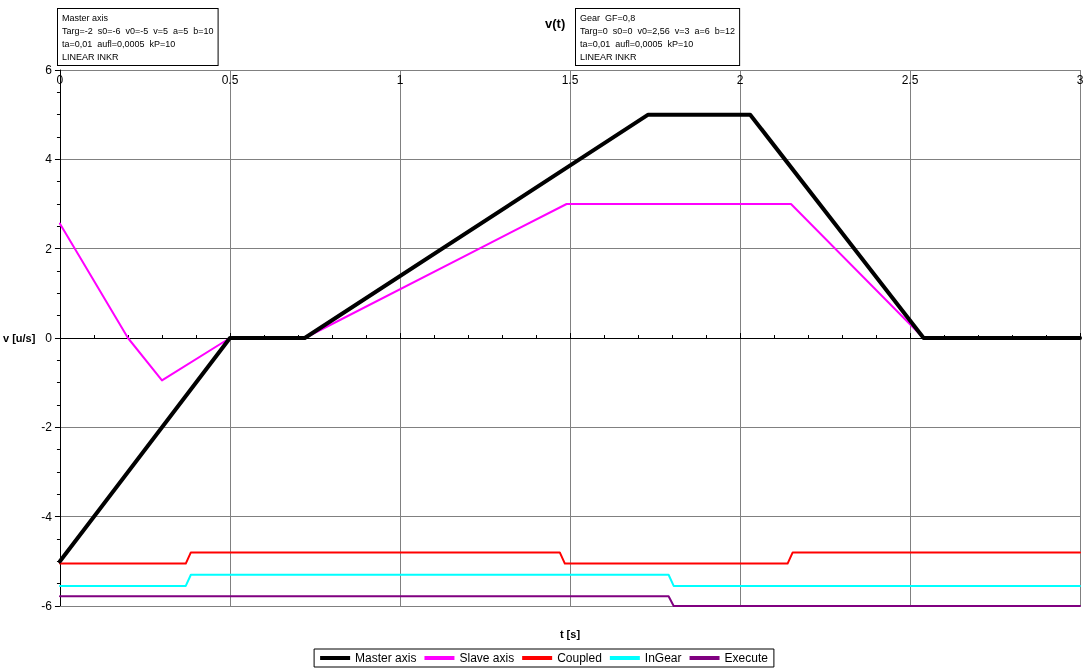 Image resolution: width=1088 pixels, height=669 pixels. I want to click on legend-label: Slave axis, so click(487, 658).